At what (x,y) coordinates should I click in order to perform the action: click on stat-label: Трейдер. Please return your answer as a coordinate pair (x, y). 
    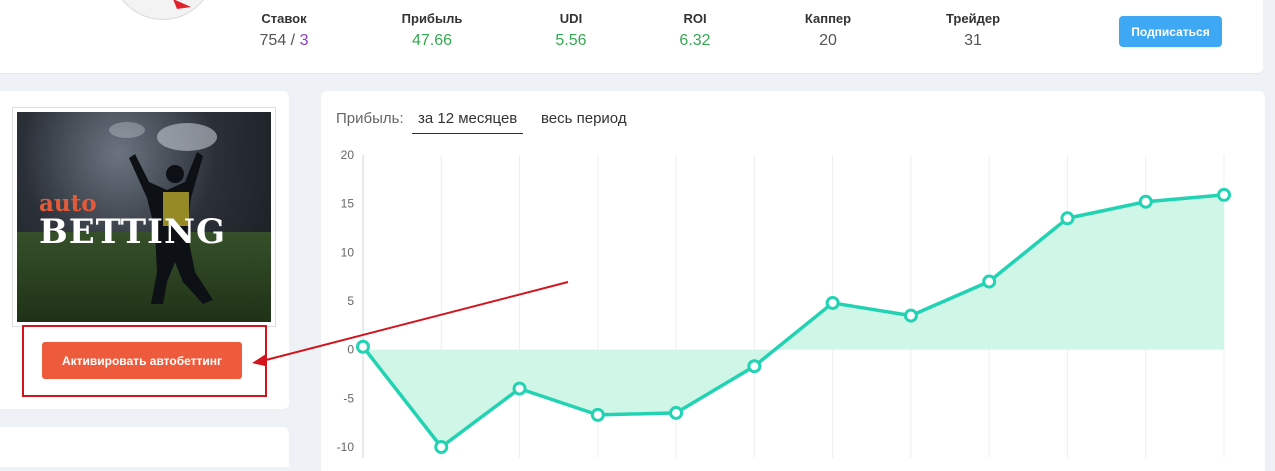
    Looking at the image, I should click on (973, 18).